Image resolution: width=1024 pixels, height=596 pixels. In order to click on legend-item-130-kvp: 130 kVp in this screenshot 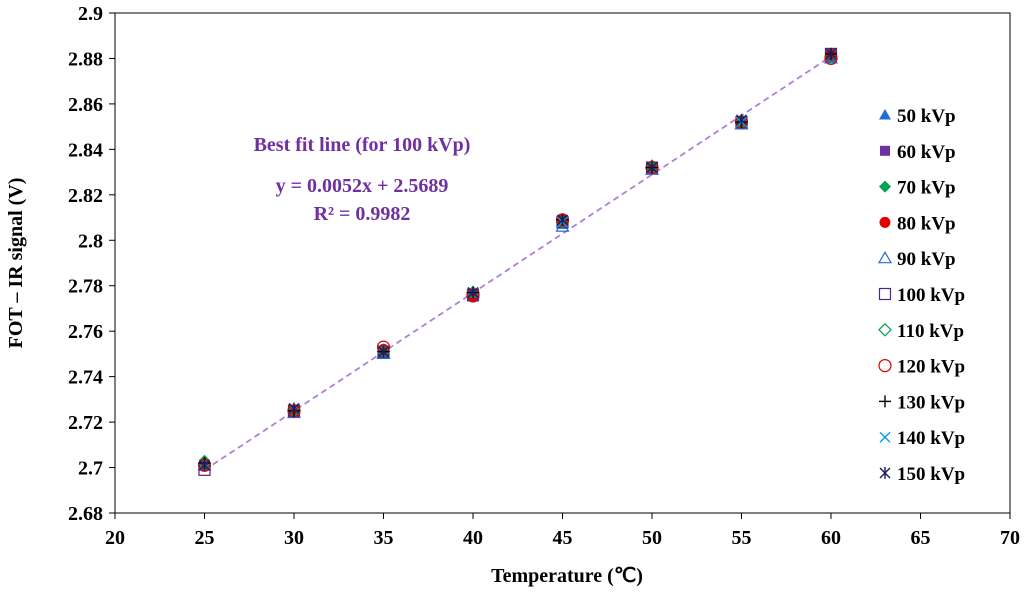, I will do `click(922, 402)`.